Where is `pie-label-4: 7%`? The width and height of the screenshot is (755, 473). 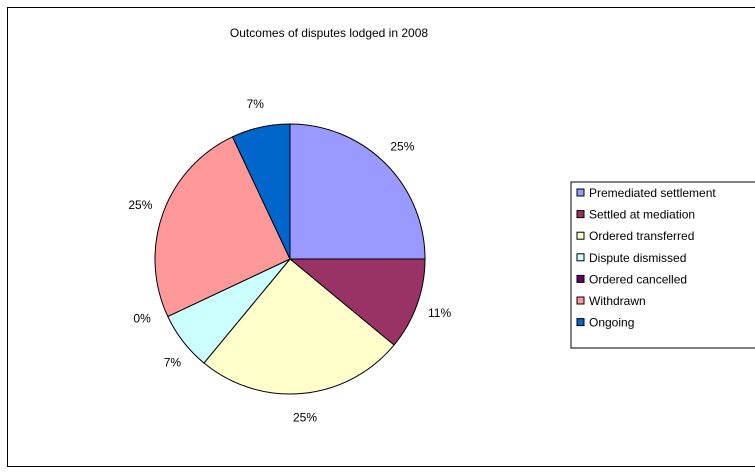 pie-label-4: 7% is located at coordinates (173, 363).